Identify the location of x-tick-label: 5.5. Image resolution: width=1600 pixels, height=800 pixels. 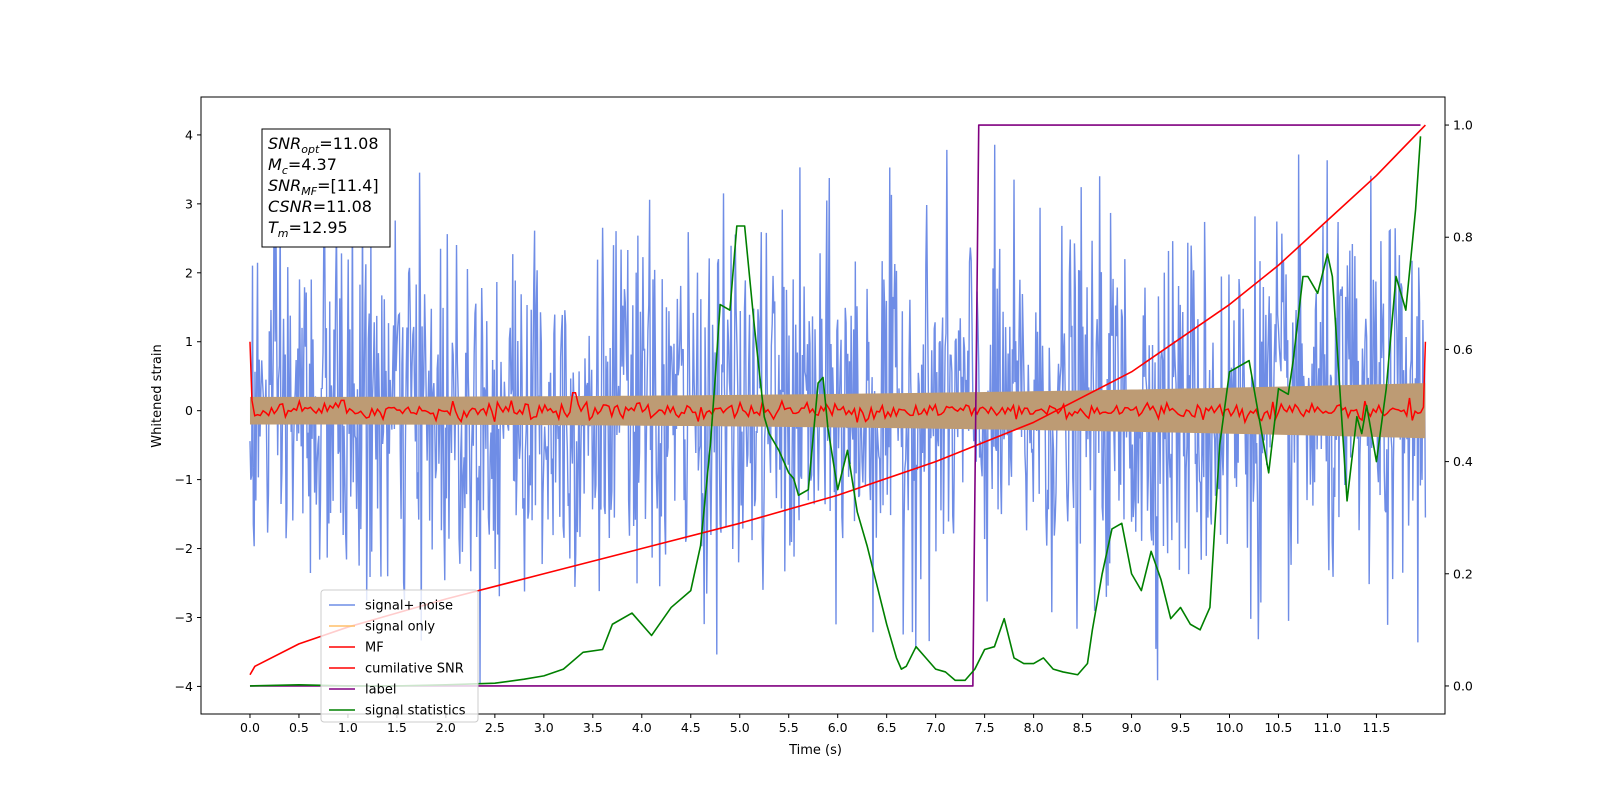
(789, 727).